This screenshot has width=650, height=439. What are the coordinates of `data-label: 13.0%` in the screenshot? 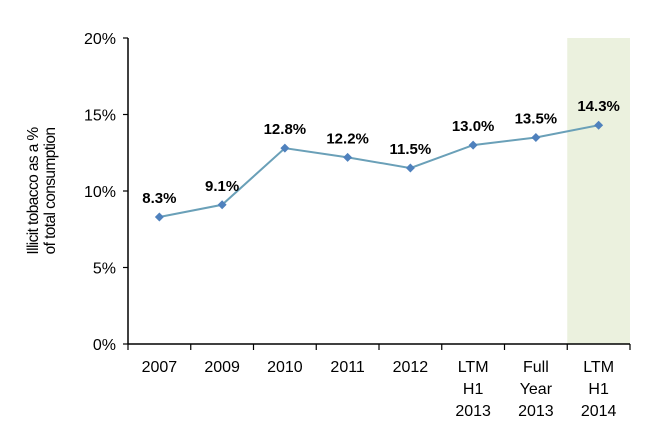 It's located at (473, 126).